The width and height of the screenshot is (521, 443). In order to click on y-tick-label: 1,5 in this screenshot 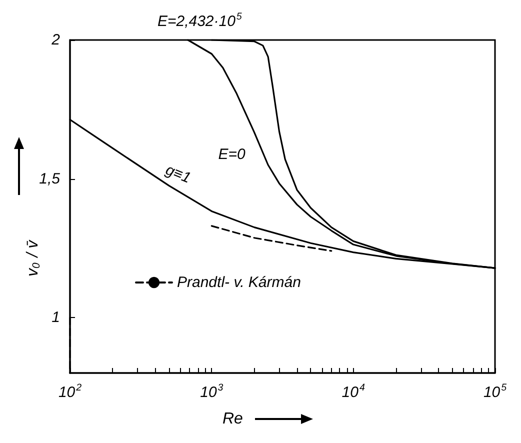, I will do `click(50, 179)`.